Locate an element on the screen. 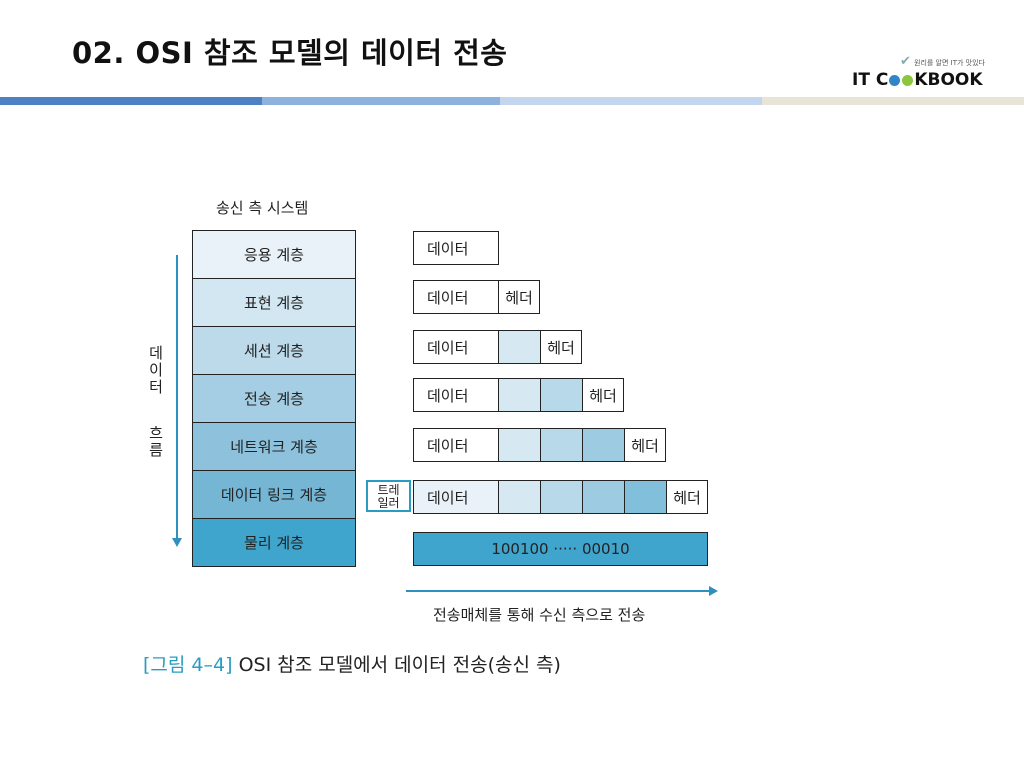 This screenshot has width=1024, height=768. transmit-arrow-head is located at coordinates (713, 591).